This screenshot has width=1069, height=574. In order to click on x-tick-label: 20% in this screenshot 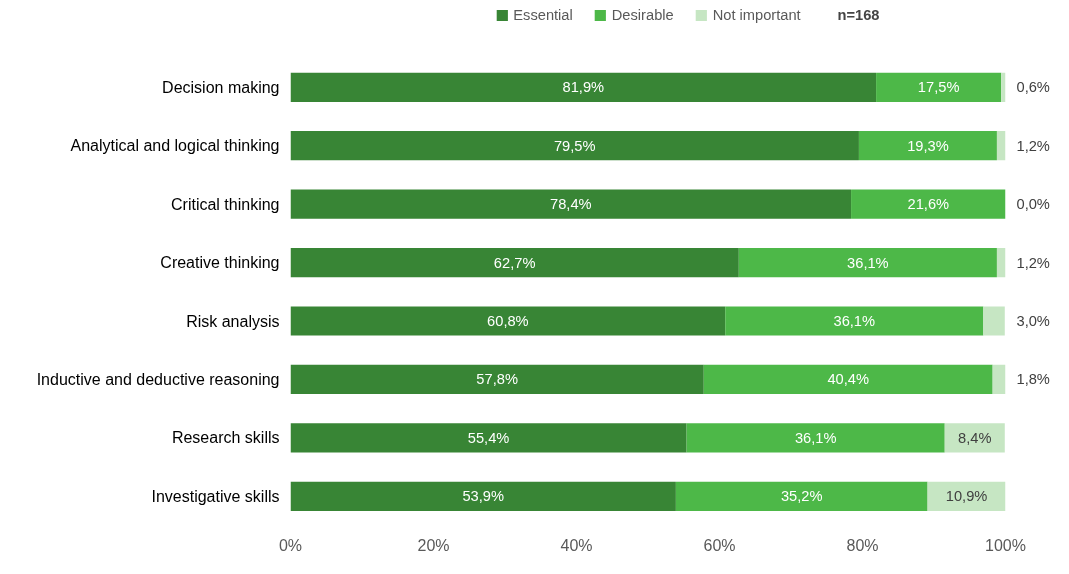, I will do `click(433, 545)`.